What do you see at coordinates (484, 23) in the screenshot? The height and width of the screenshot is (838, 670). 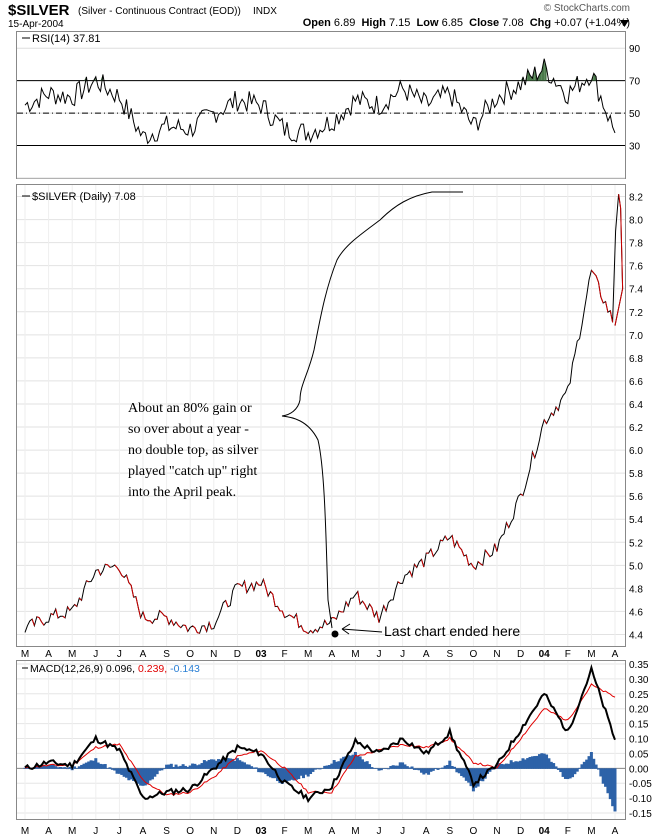 I see `close-label: Close` at bounding box center [484, 23].